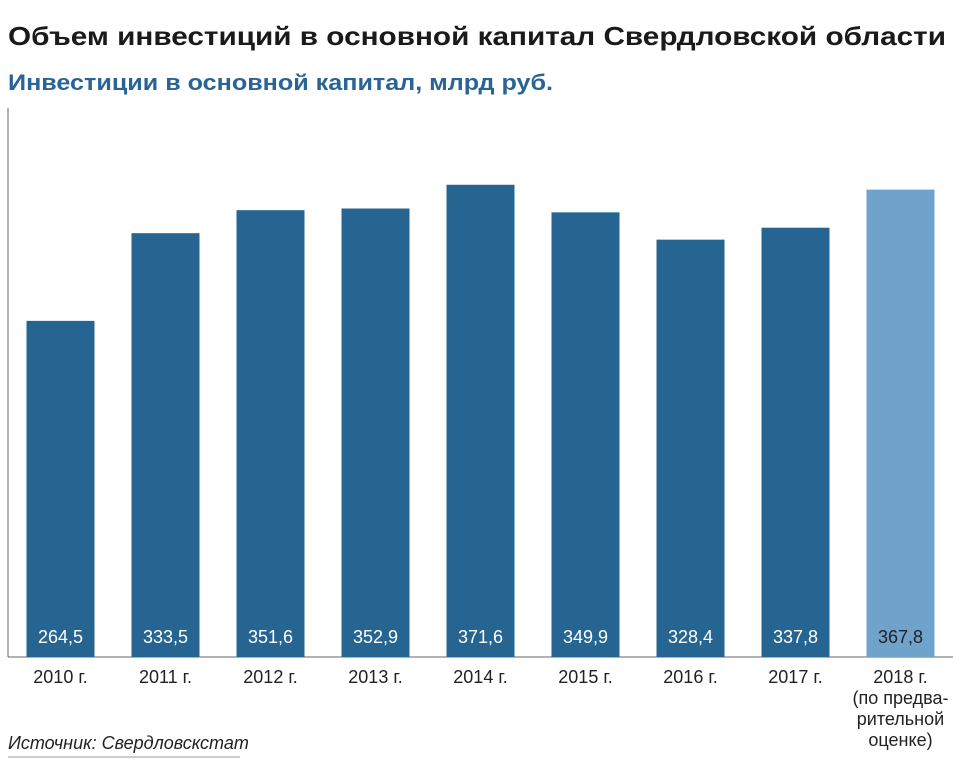 Image resolution: width=957 pixels, height=764 pixels. Describe the element at coordinates (375, 637) in the screenshot. I see `value-label: 352,9` at that location.